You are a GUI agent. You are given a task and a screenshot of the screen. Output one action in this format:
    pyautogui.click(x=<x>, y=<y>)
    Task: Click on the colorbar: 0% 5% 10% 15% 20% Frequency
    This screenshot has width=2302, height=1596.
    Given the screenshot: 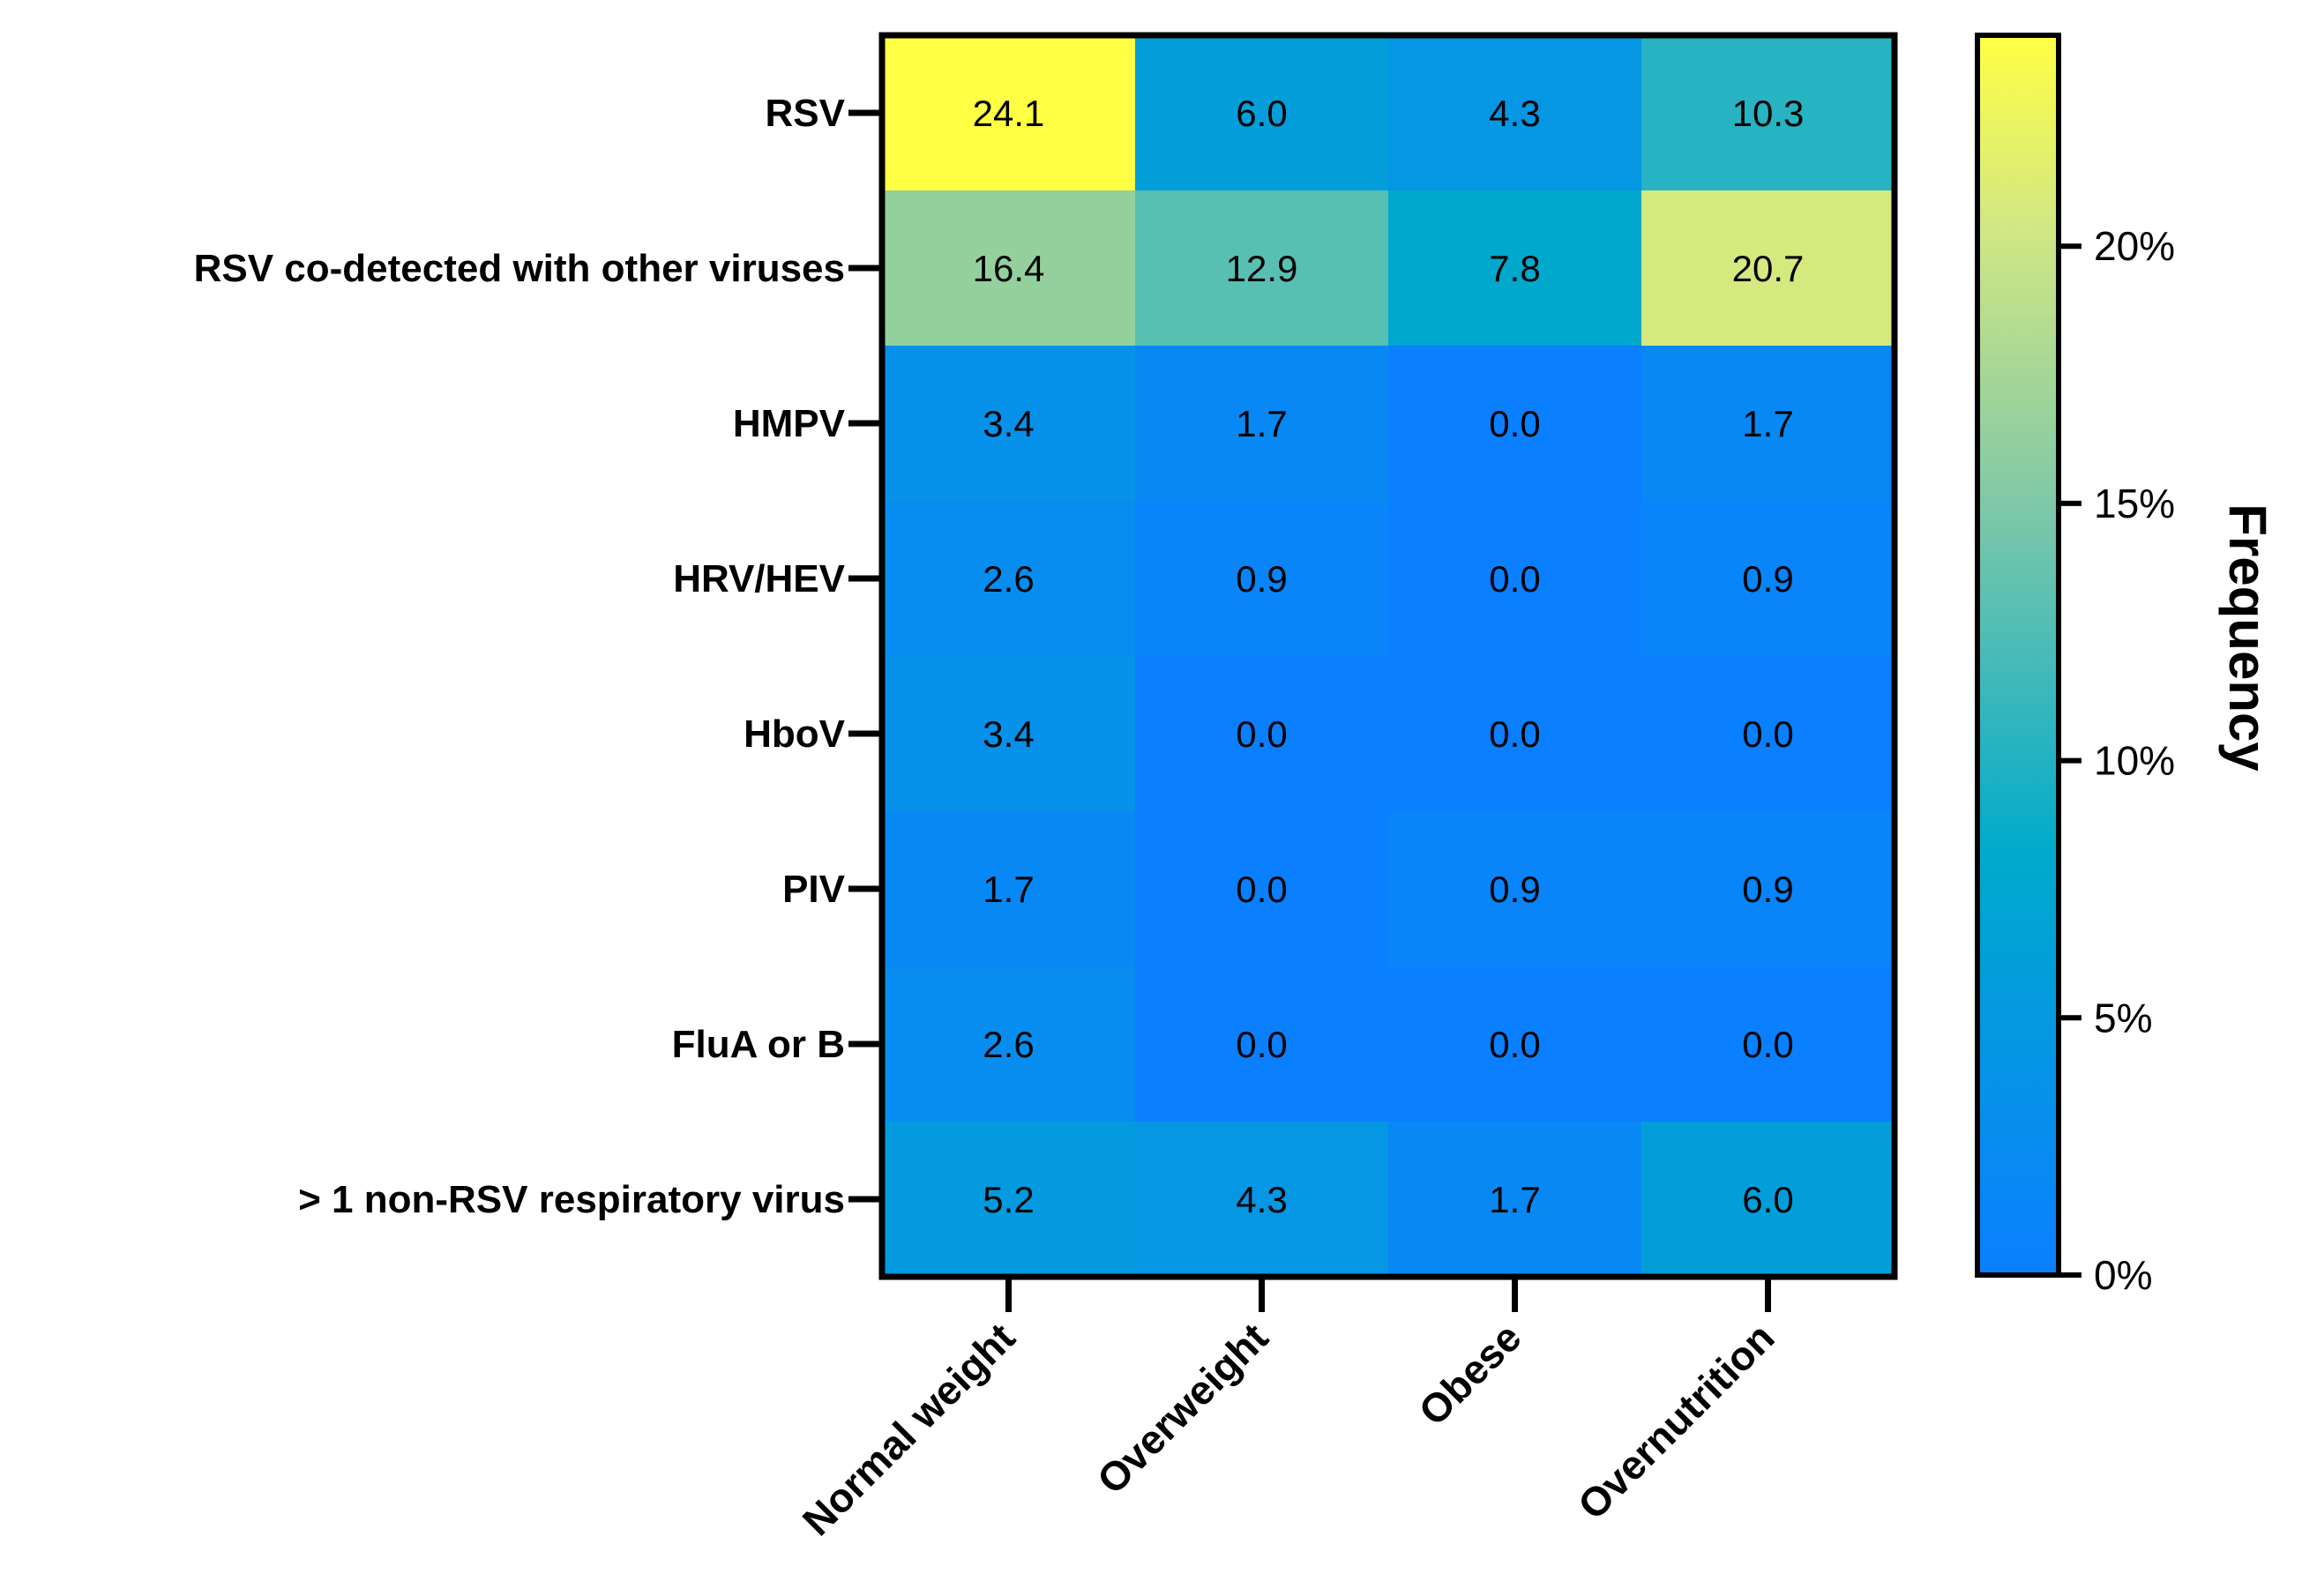 What is the action you would take?
    pyautogui.click(x=2126, y=665)
    